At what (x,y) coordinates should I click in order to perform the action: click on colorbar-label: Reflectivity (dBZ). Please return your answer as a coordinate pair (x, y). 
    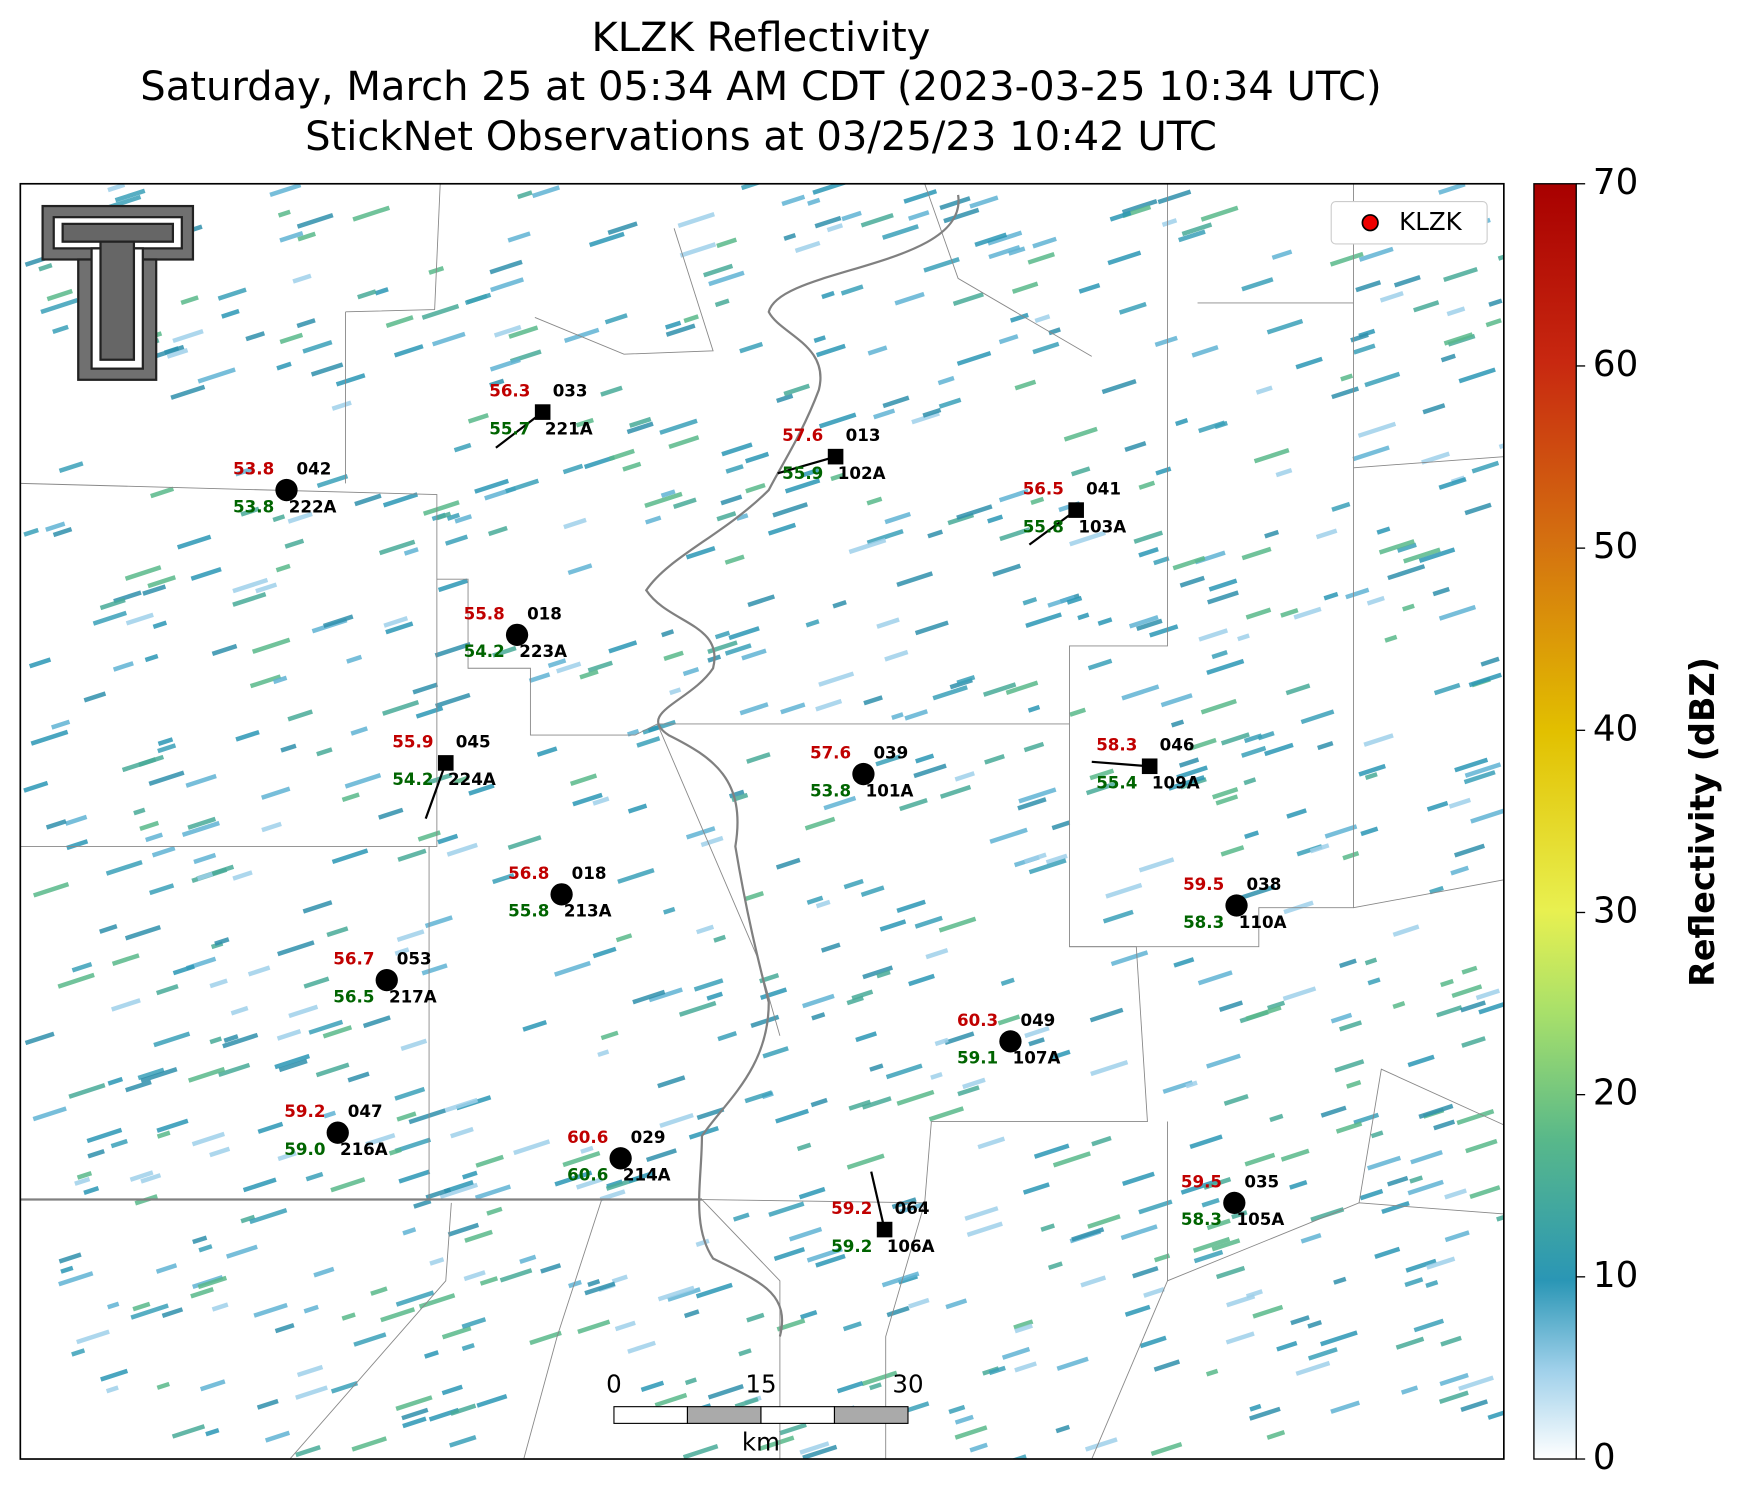
    Looking at the image, I should click on (1702, 822).